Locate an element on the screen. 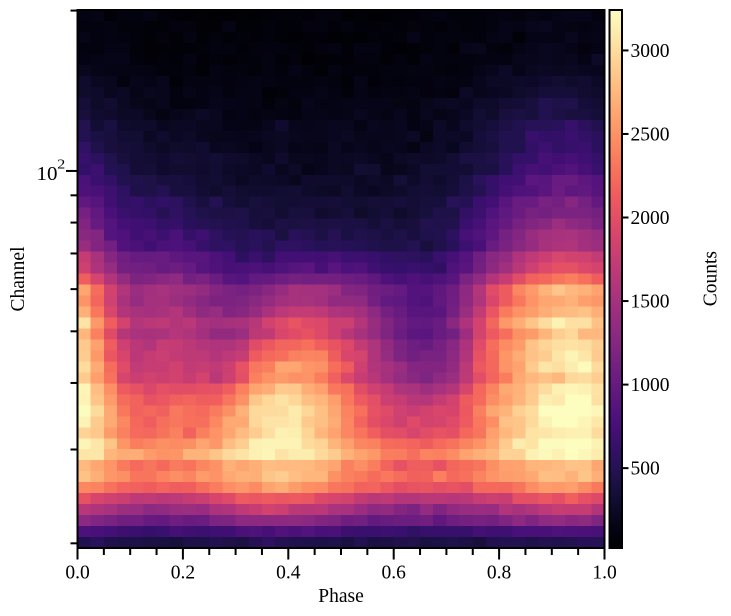 This screenshot has width=731, height=616. svg-text: 0.2 is located at coordinates (183, 572).